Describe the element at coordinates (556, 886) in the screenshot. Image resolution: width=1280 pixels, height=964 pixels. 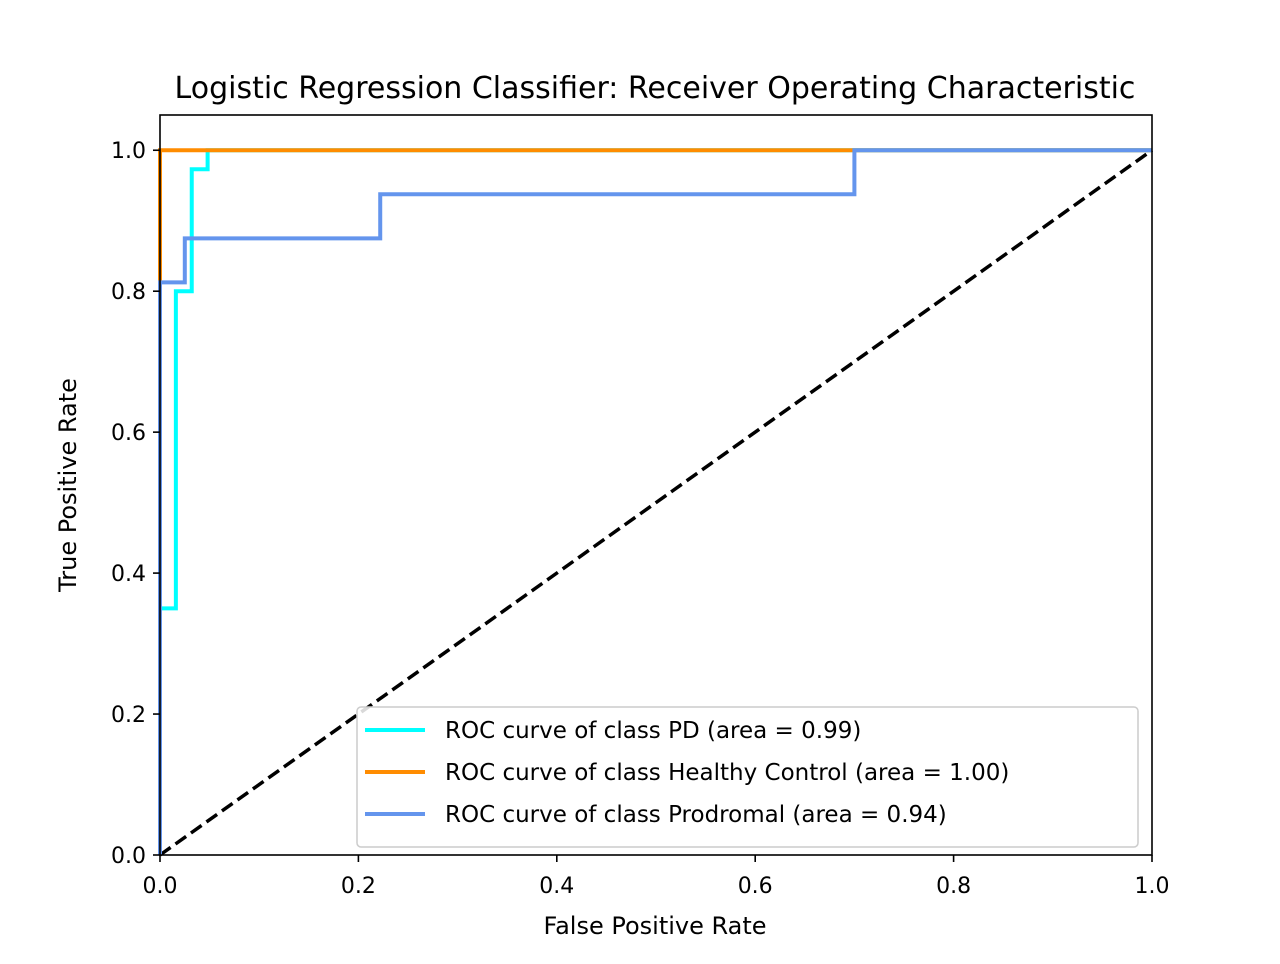
I see `x-tick-label: 0.4` at that location.